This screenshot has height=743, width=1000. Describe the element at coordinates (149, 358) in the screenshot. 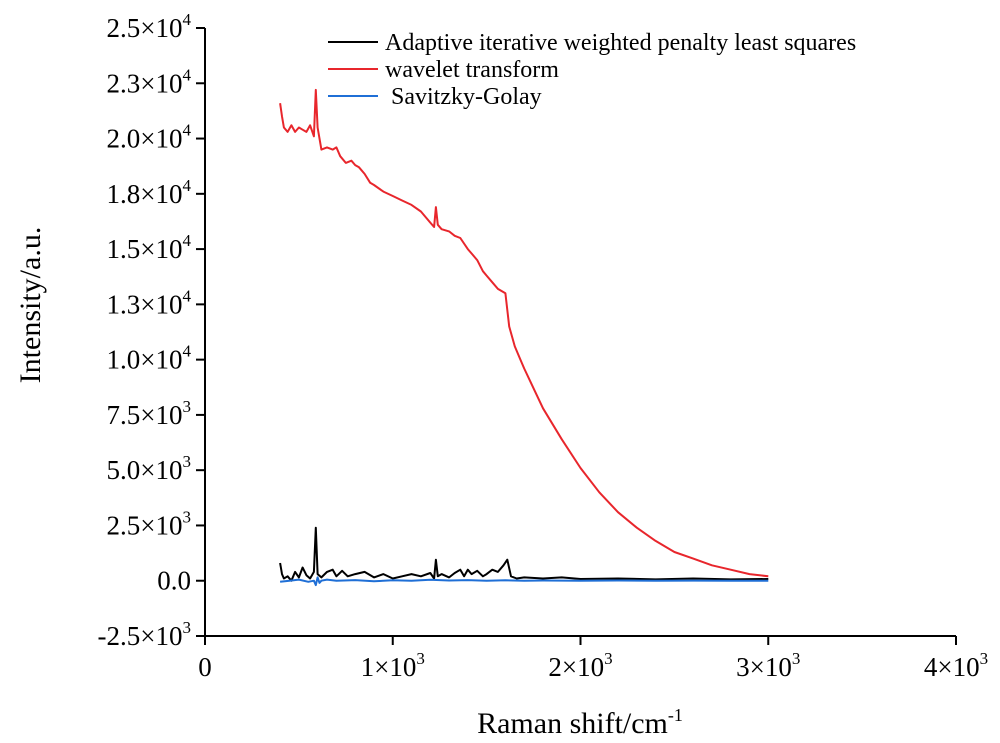

I see `y-tick-label: 1.0×10⁴` at that location.